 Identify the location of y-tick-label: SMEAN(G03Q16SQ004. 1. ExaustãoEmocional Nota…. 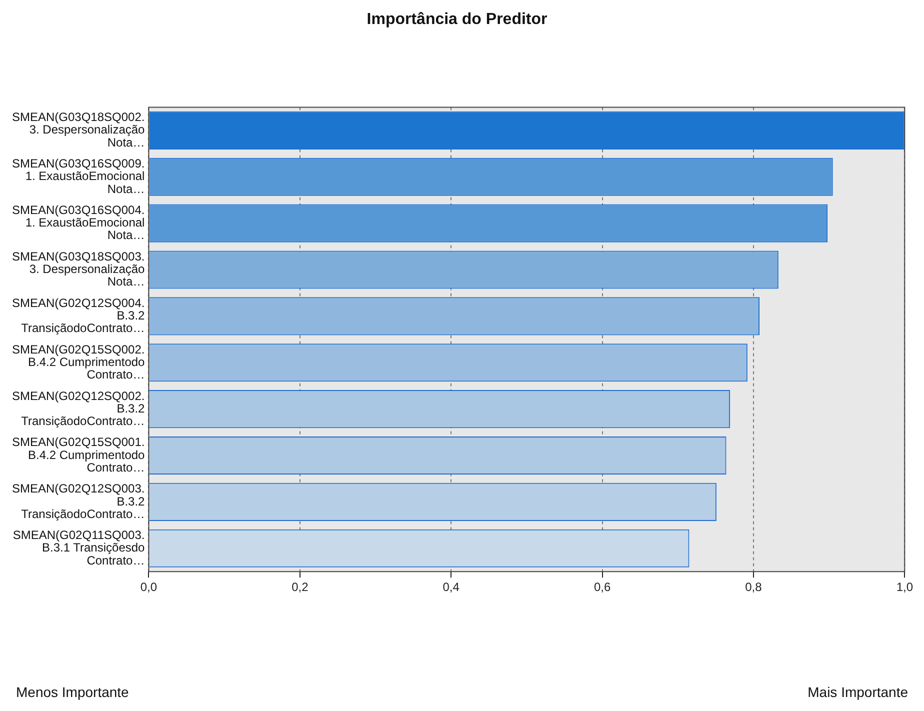
(78, 222).